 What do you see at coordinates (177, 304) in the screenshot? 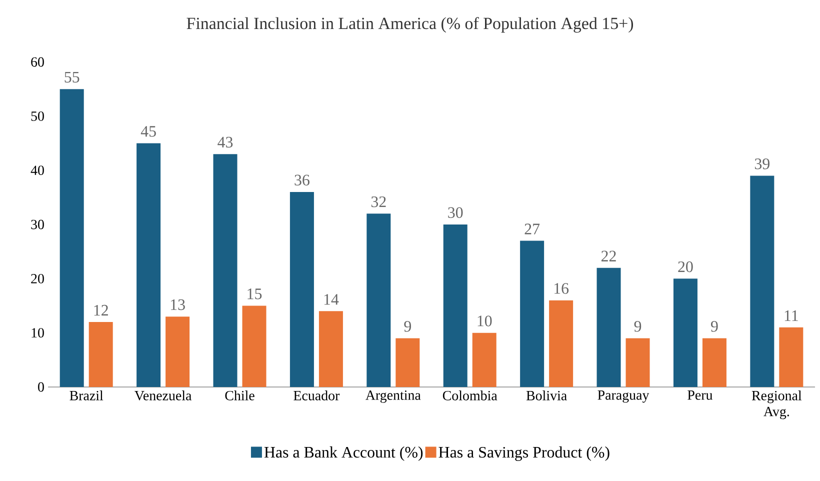
I see `data-label: 13` at bounding box center [177, 304].